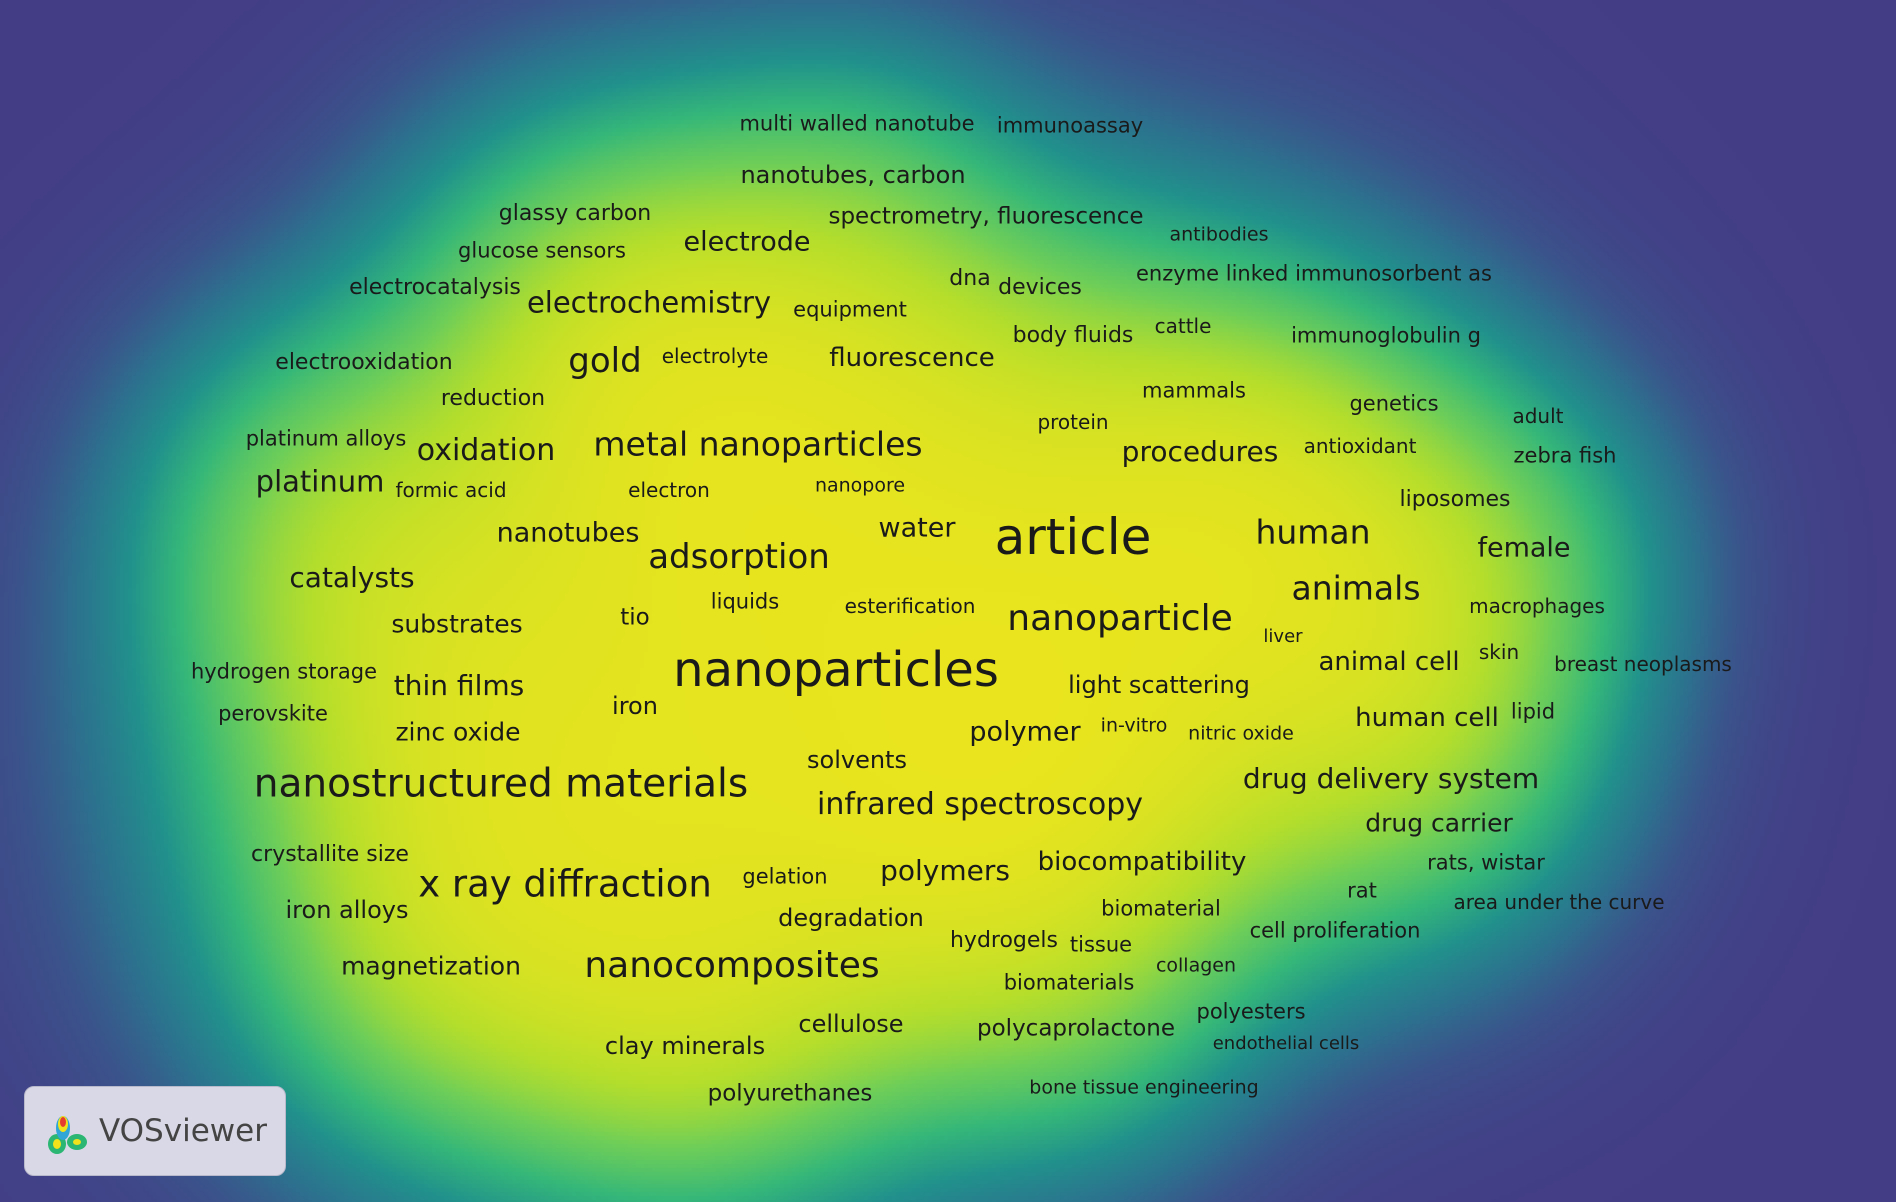  Describe the element at coordinates (486, 450) in the screenshot. I see `keyword-label: oxidation` at that location.